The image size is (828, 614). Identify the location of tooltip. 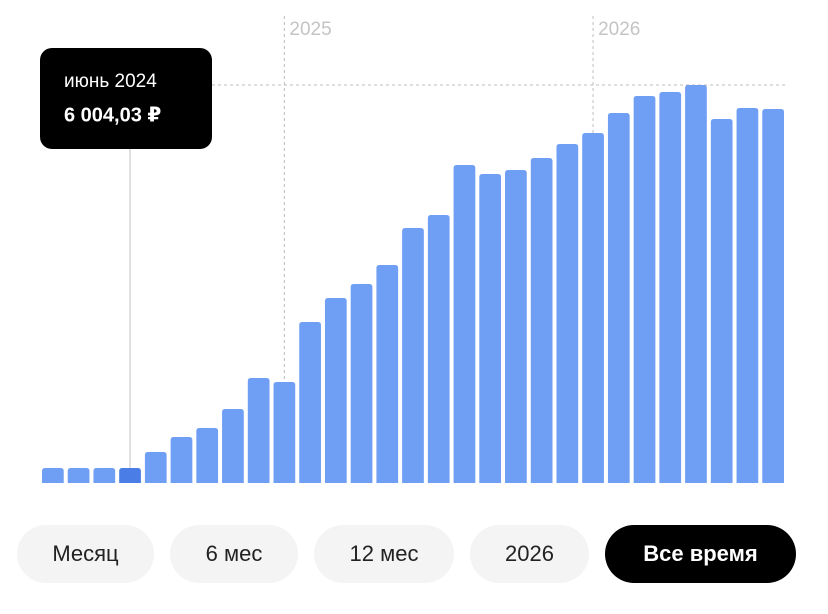
(126, 98).